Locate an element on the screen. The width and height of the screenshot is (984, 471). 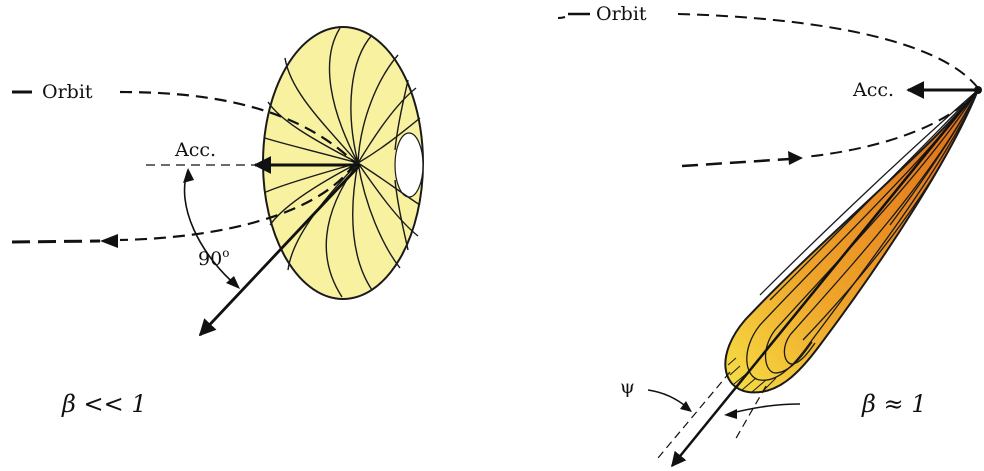
right-orbit-lower-tail is located at coordinates (736, 162).